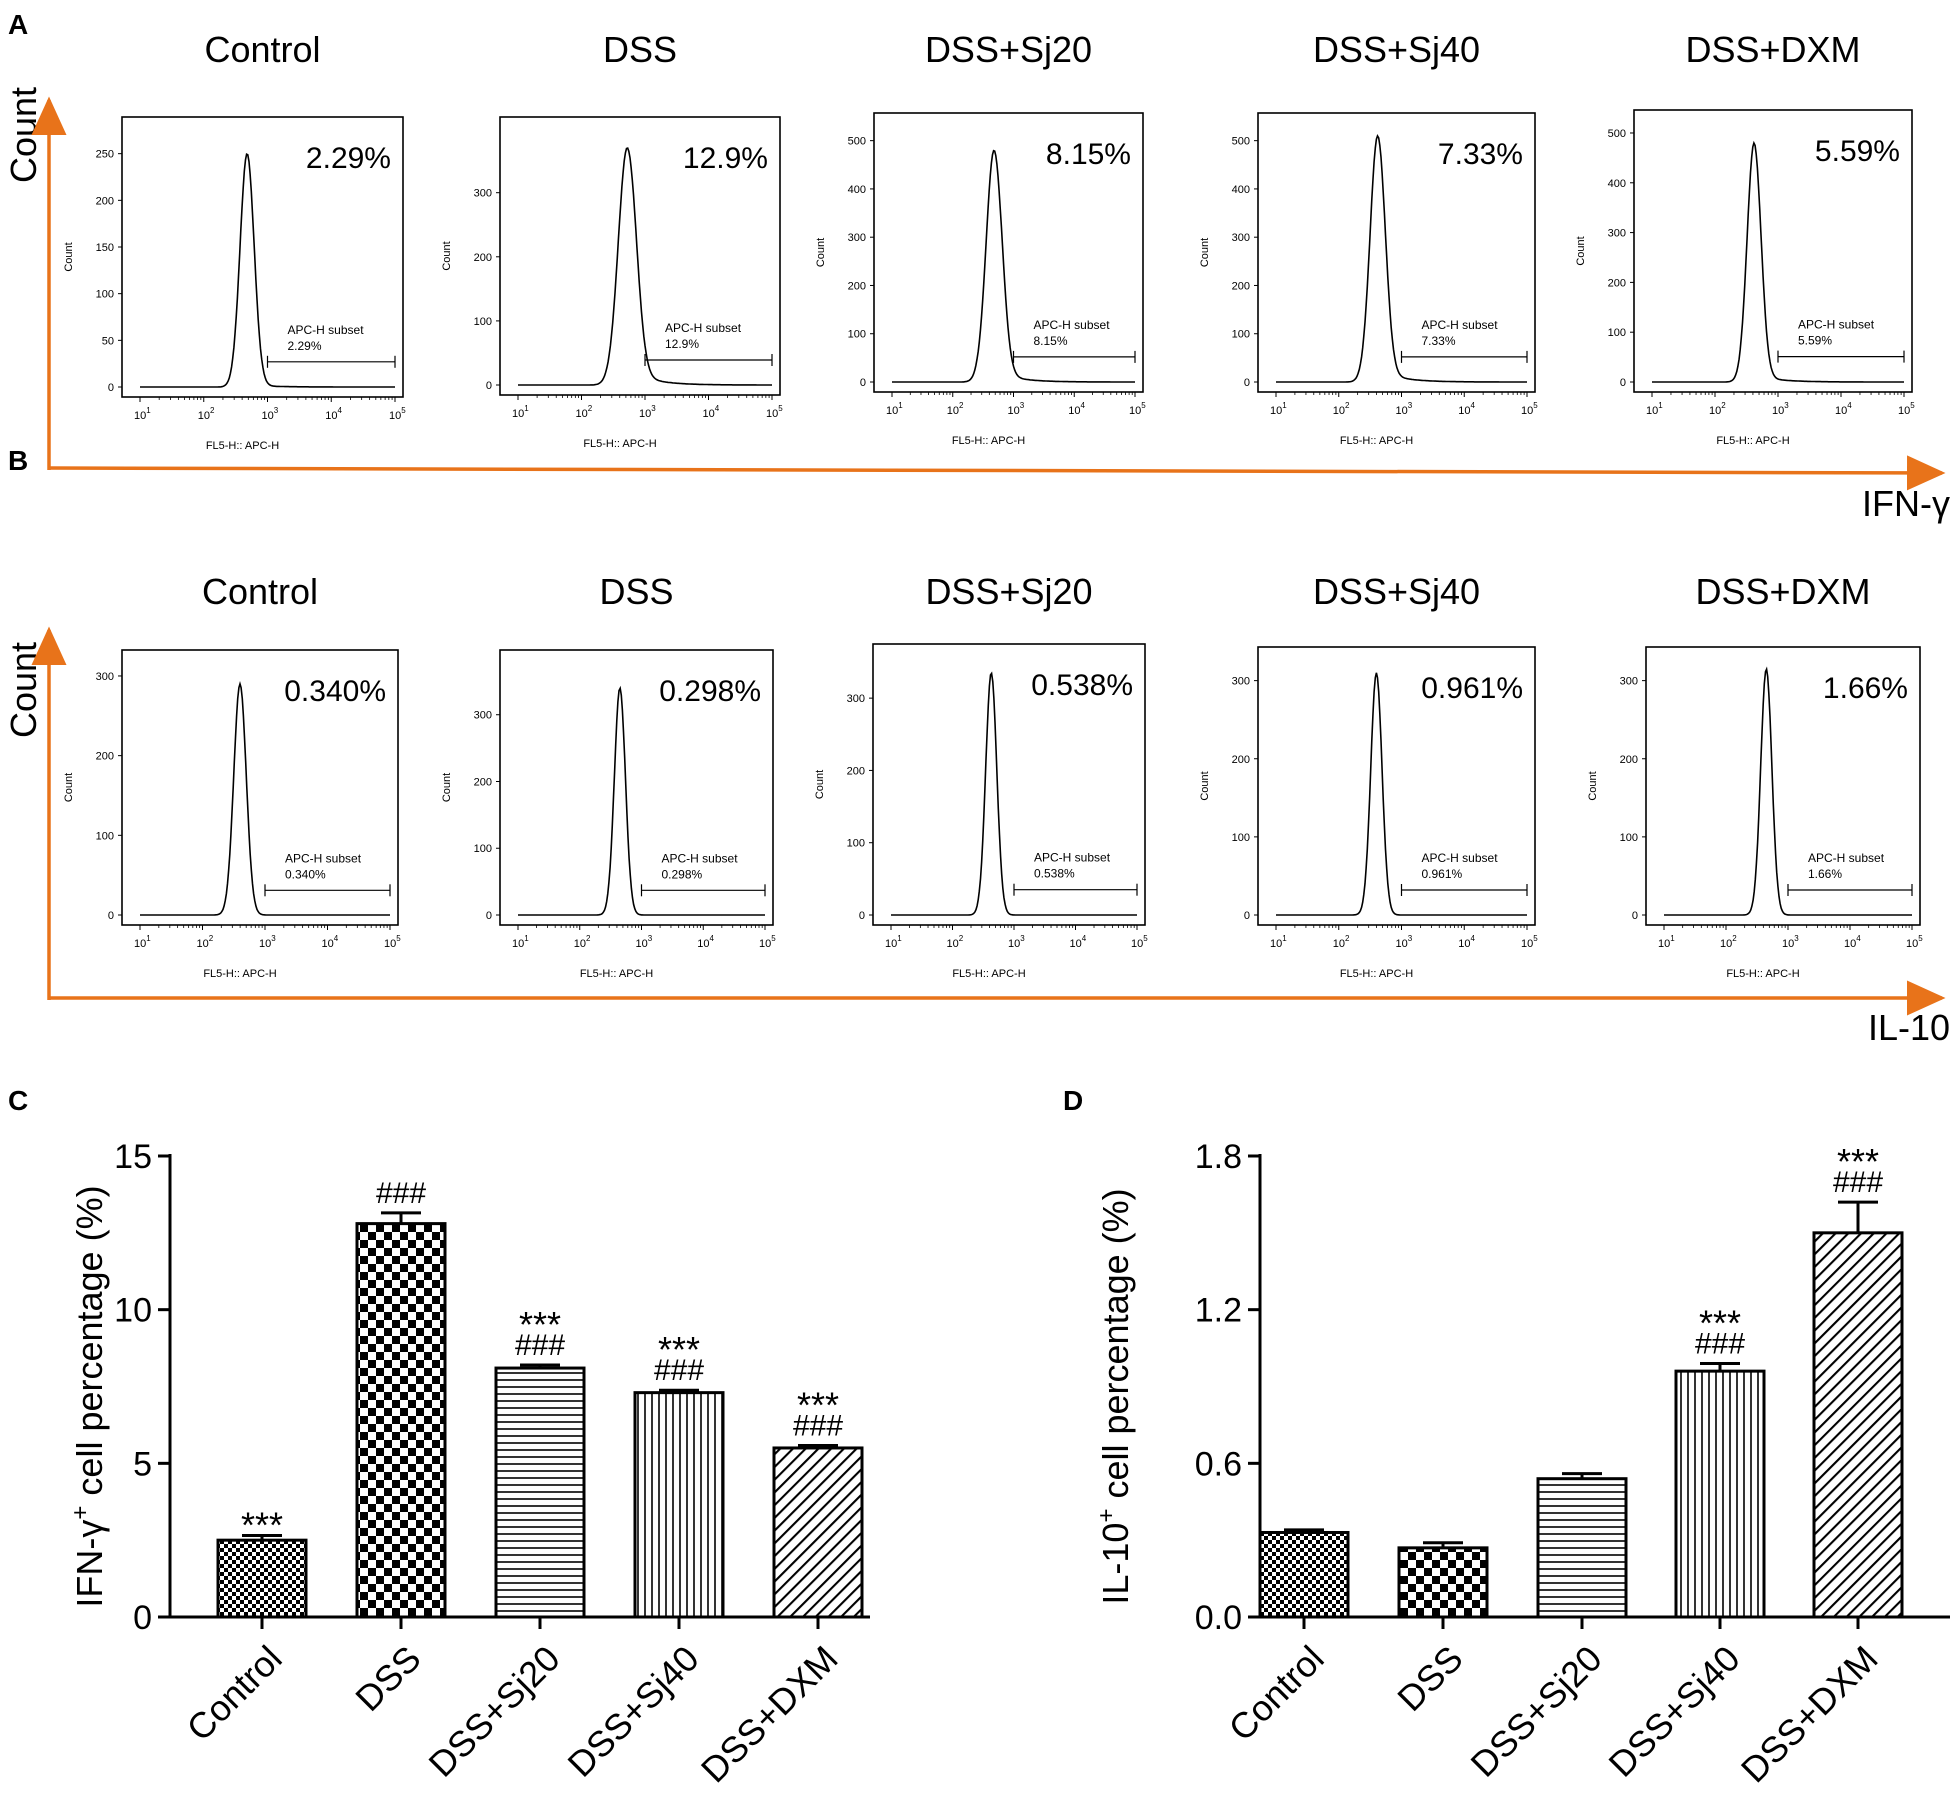 The height and width of the screenshot is (1812, 1958). What do you see at coordinates (1865, 688) in the screenshot?
I see `histogram-percentage: 1.66%` at bounding box center [1865, 688].